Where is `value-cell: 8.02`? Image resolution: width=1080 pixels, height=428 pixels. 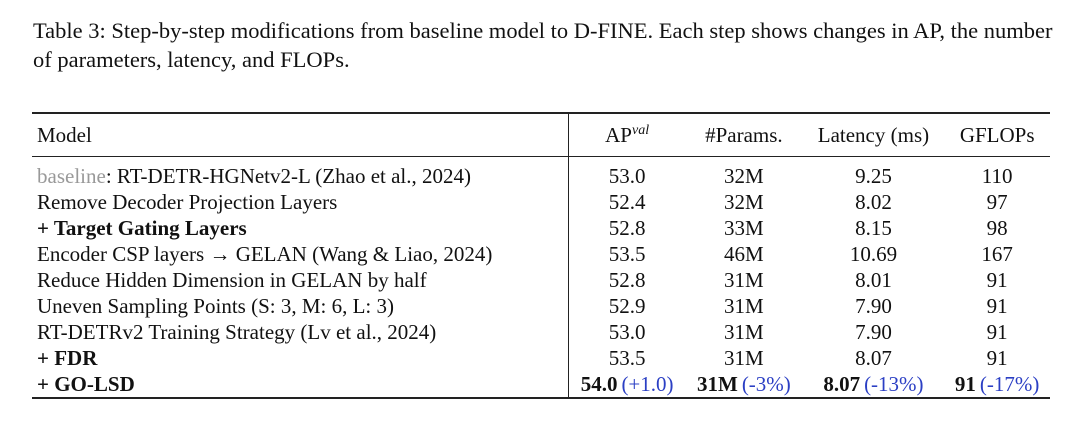
value-cell: 8.02 is located at coordinates (873, 202).